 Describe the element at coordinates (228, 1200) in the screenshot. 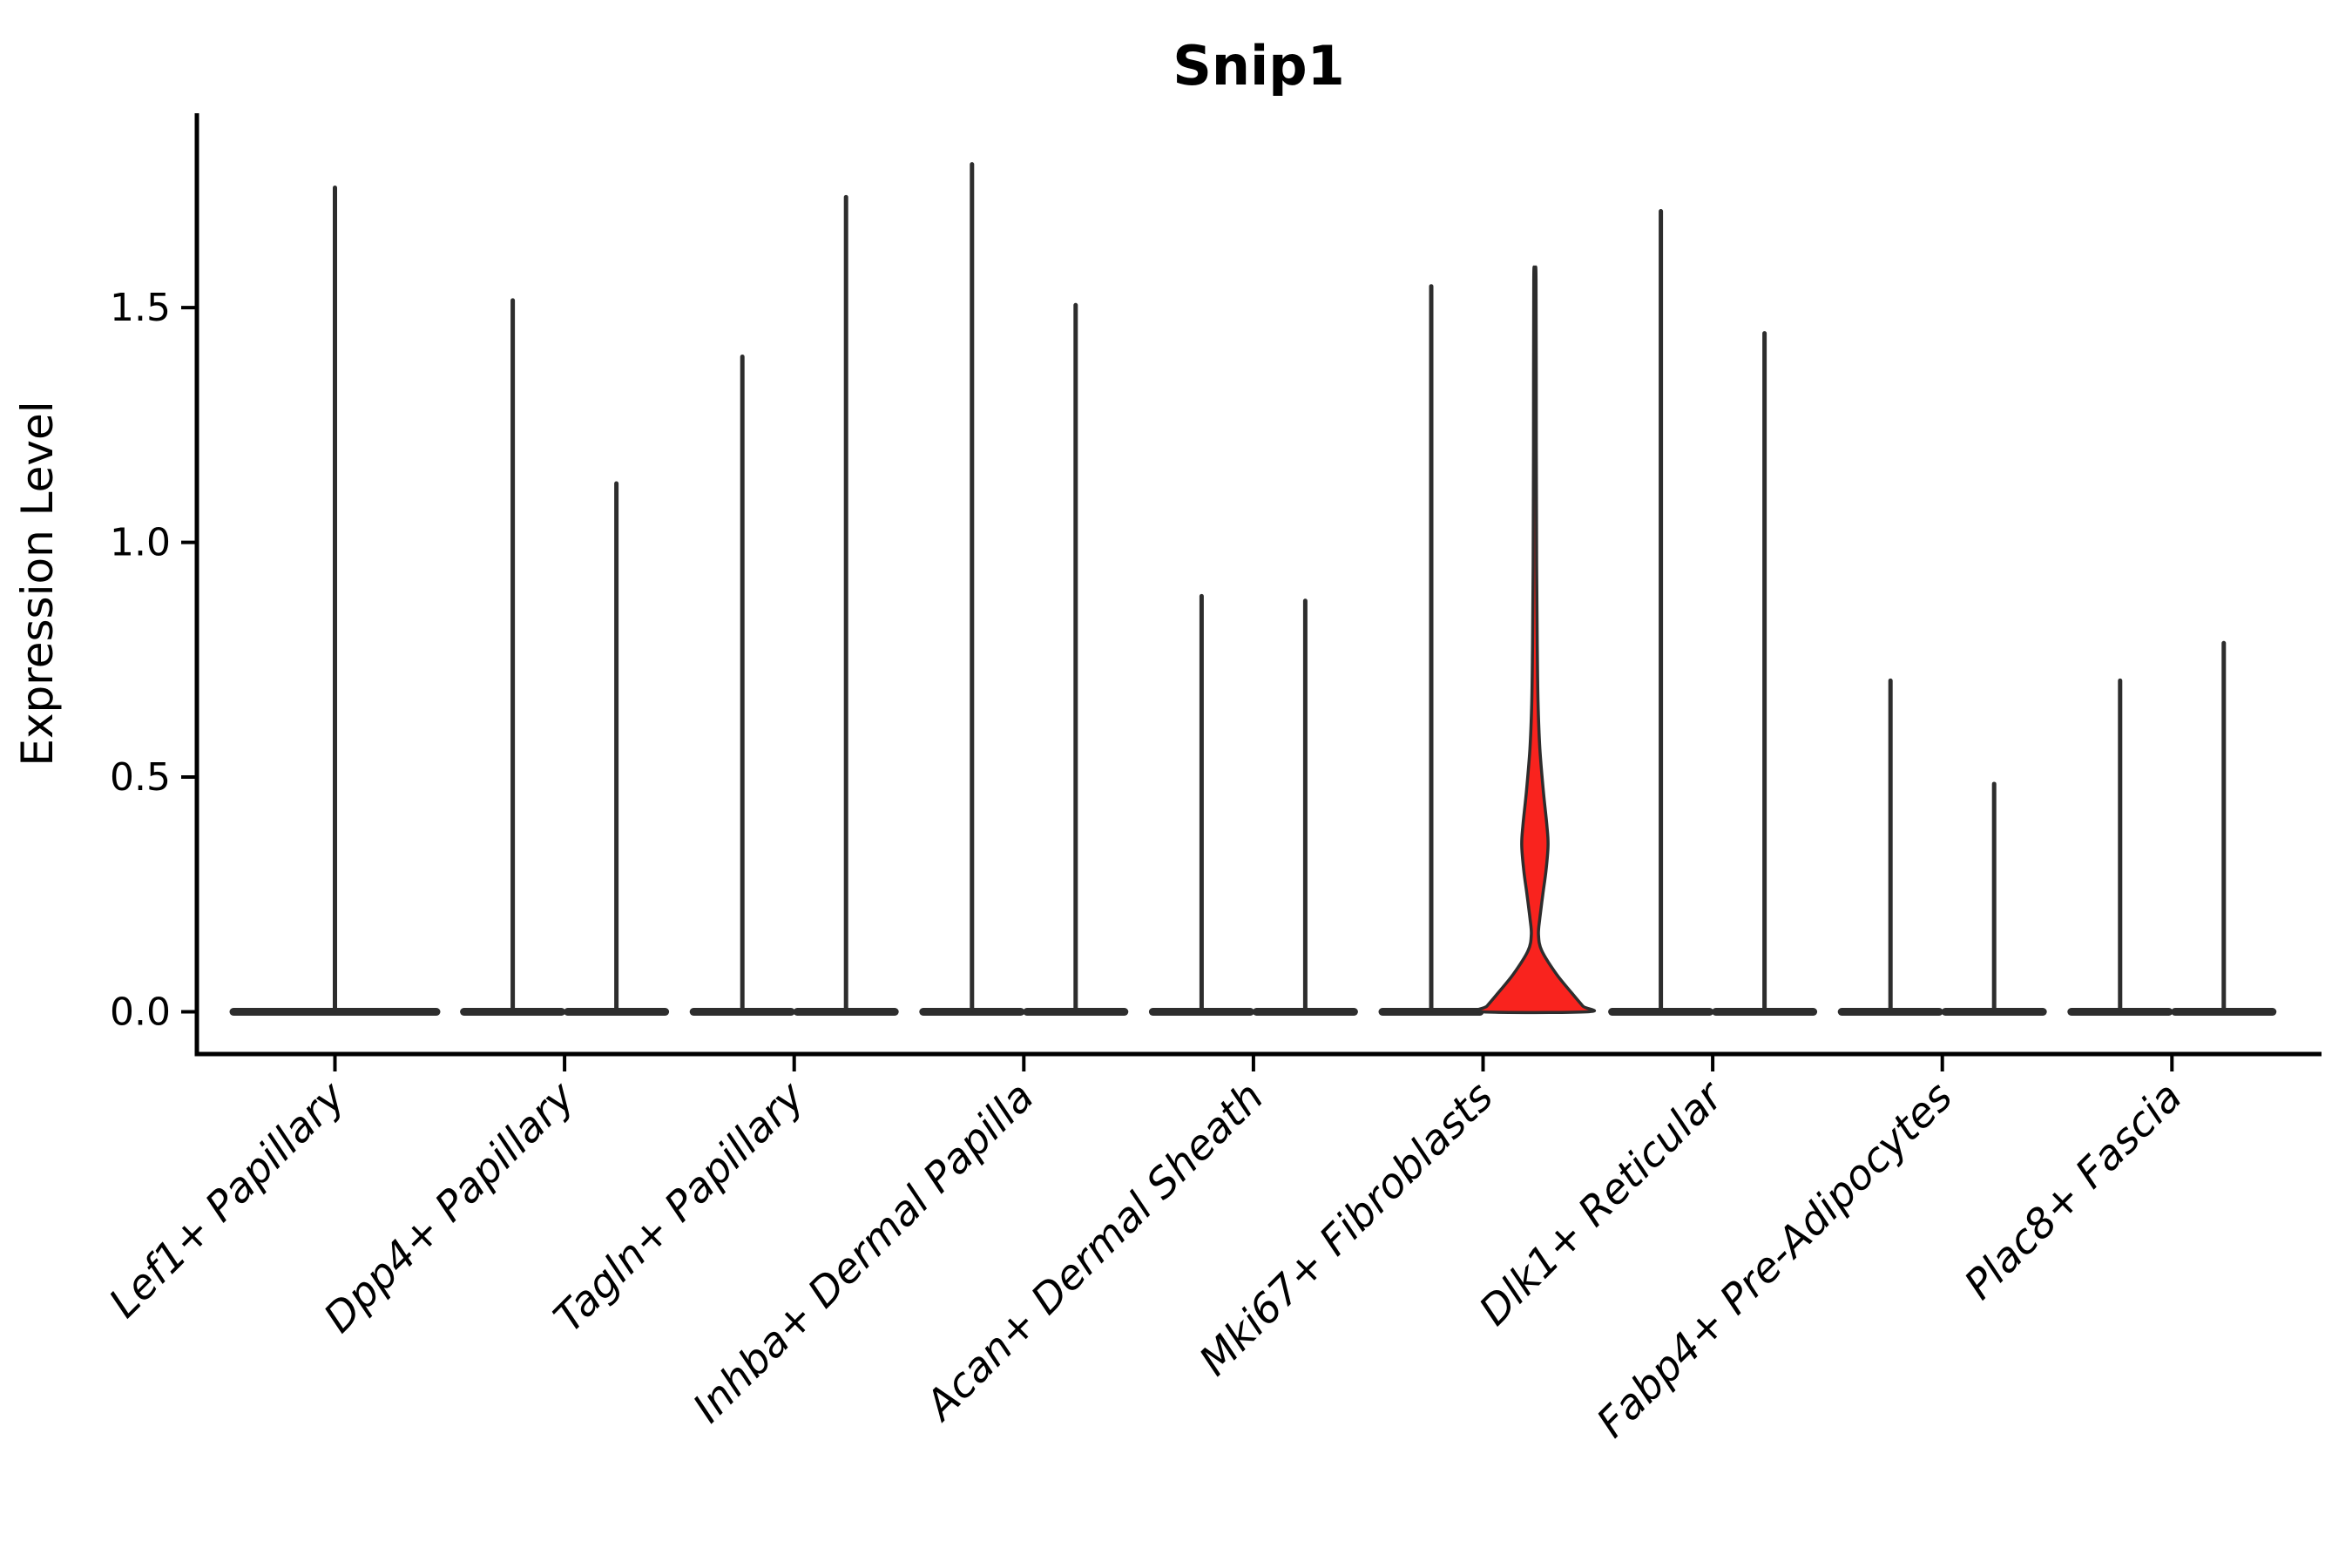

I see `x-tick-label-1: Lef1+ Papillary` at that location.